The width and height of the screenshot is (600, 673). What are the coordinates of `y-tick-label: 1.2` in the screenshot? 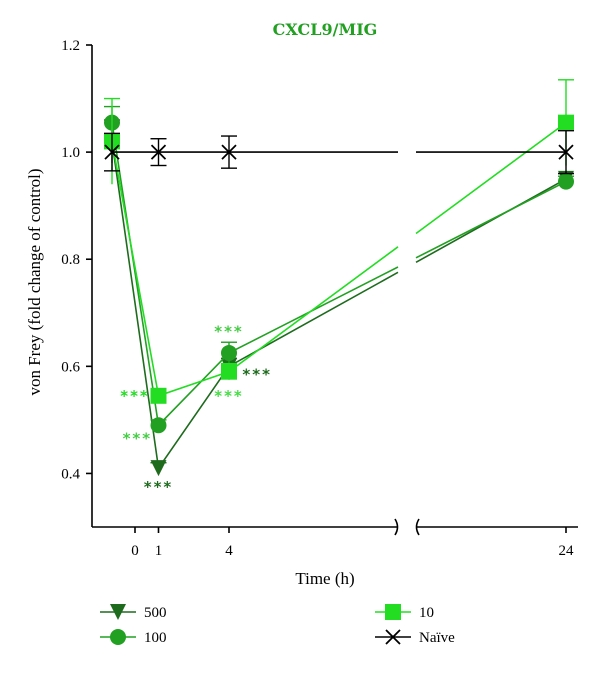 It's located at (70, 46).